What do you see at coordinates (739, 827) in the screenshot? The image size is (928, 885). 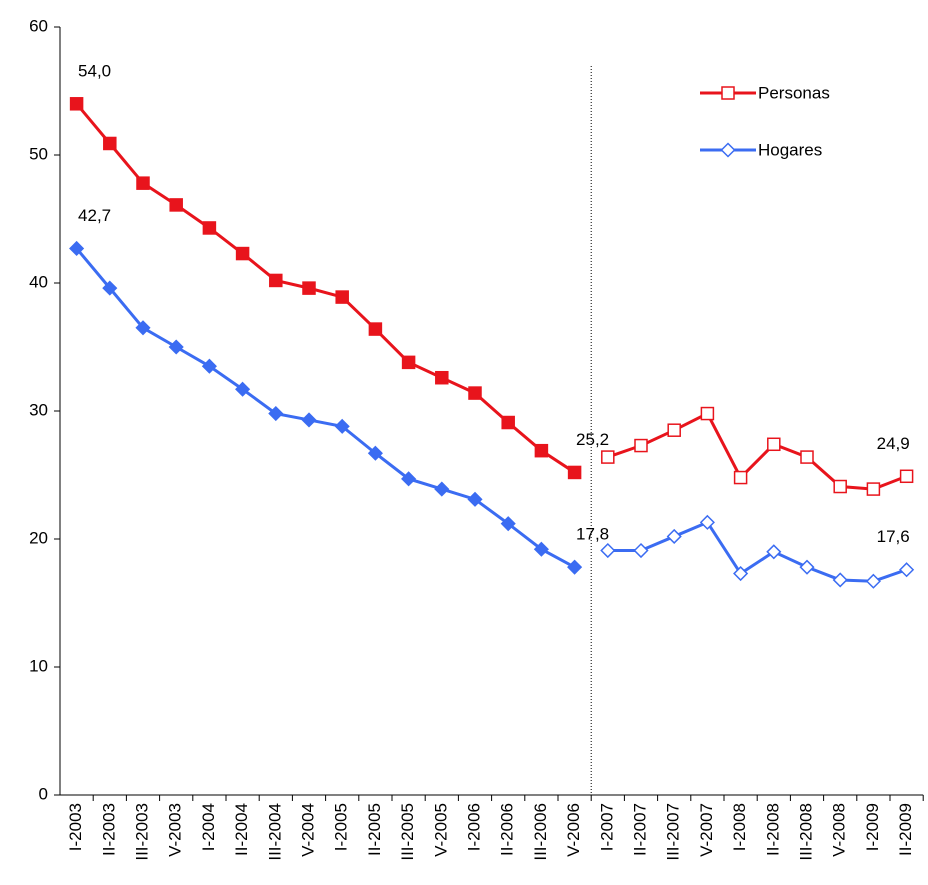 I see `x-tick-label: I-2008` at bounding box center [739, 827].